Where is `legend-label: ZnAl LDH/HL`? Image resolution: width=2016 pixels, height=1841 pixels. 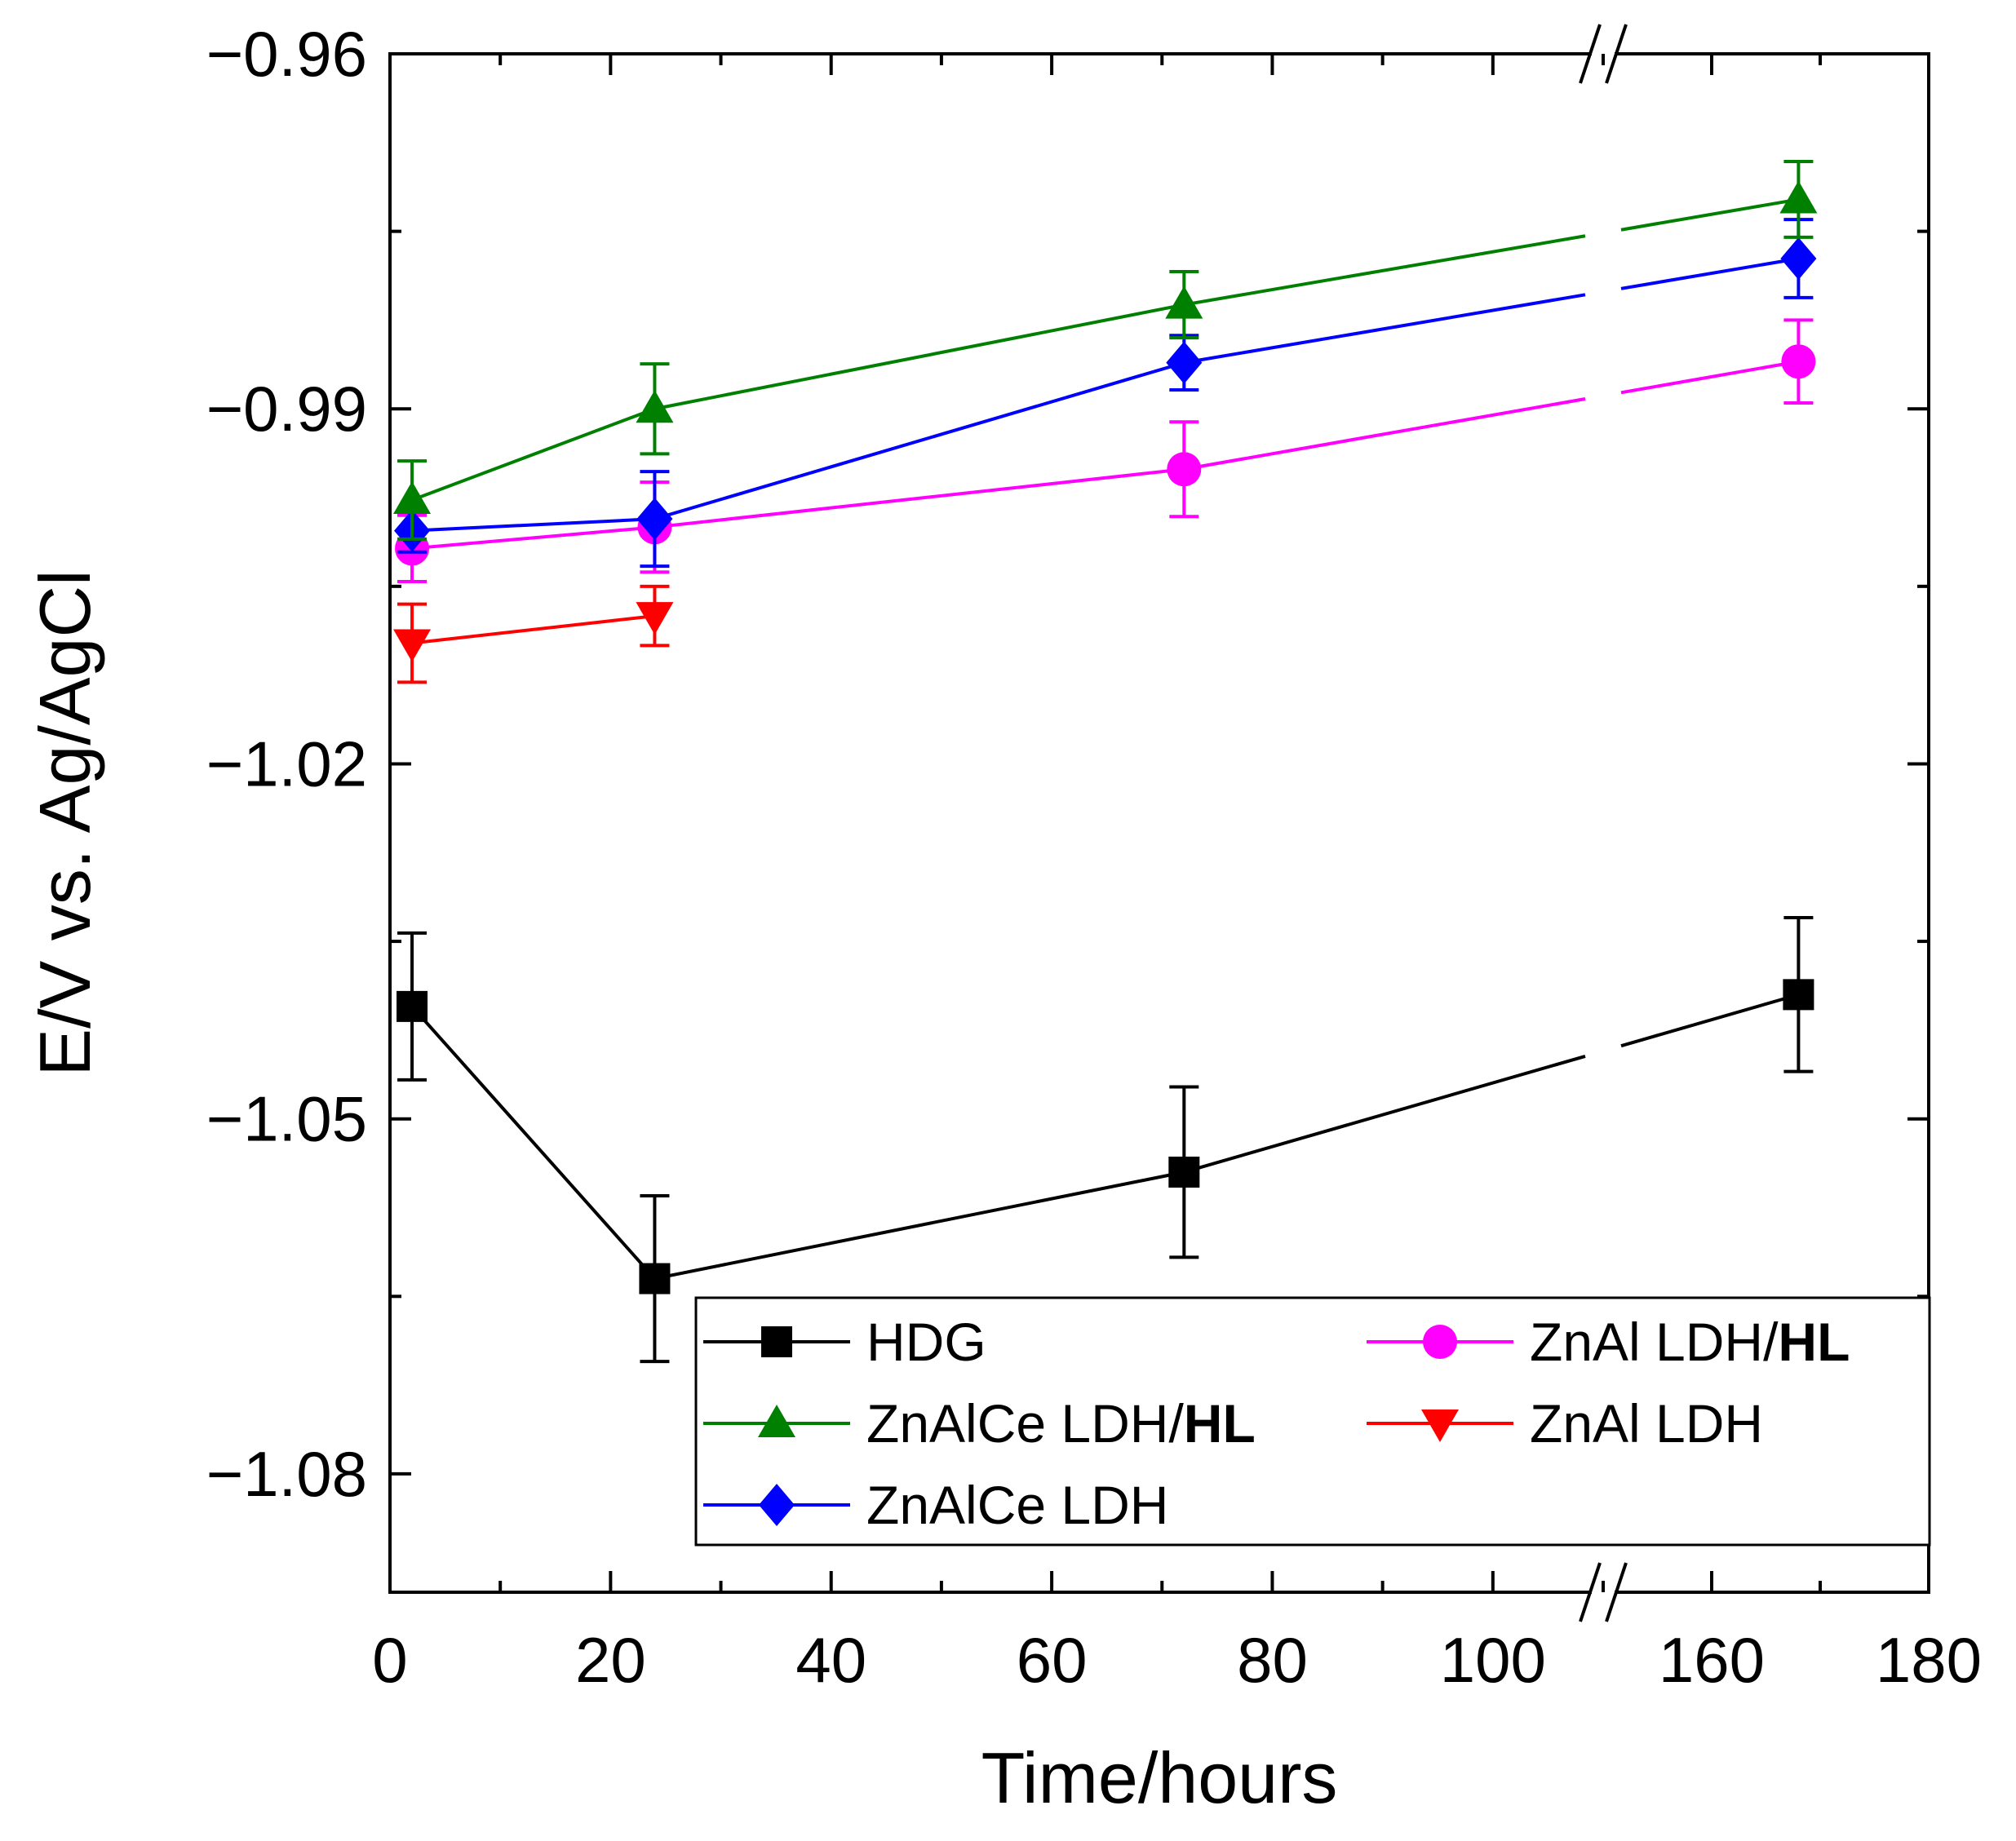
legend-label: ZnAl LDH/HL is located at coordinates (1690, 1342).